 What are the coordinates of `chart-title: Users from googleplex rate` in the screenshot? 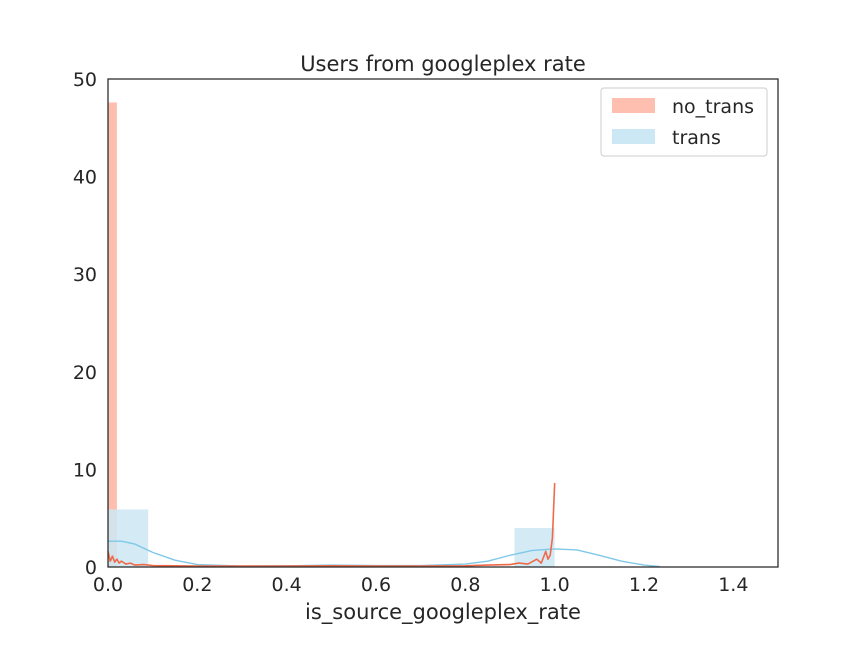 It's located at (443, 64).